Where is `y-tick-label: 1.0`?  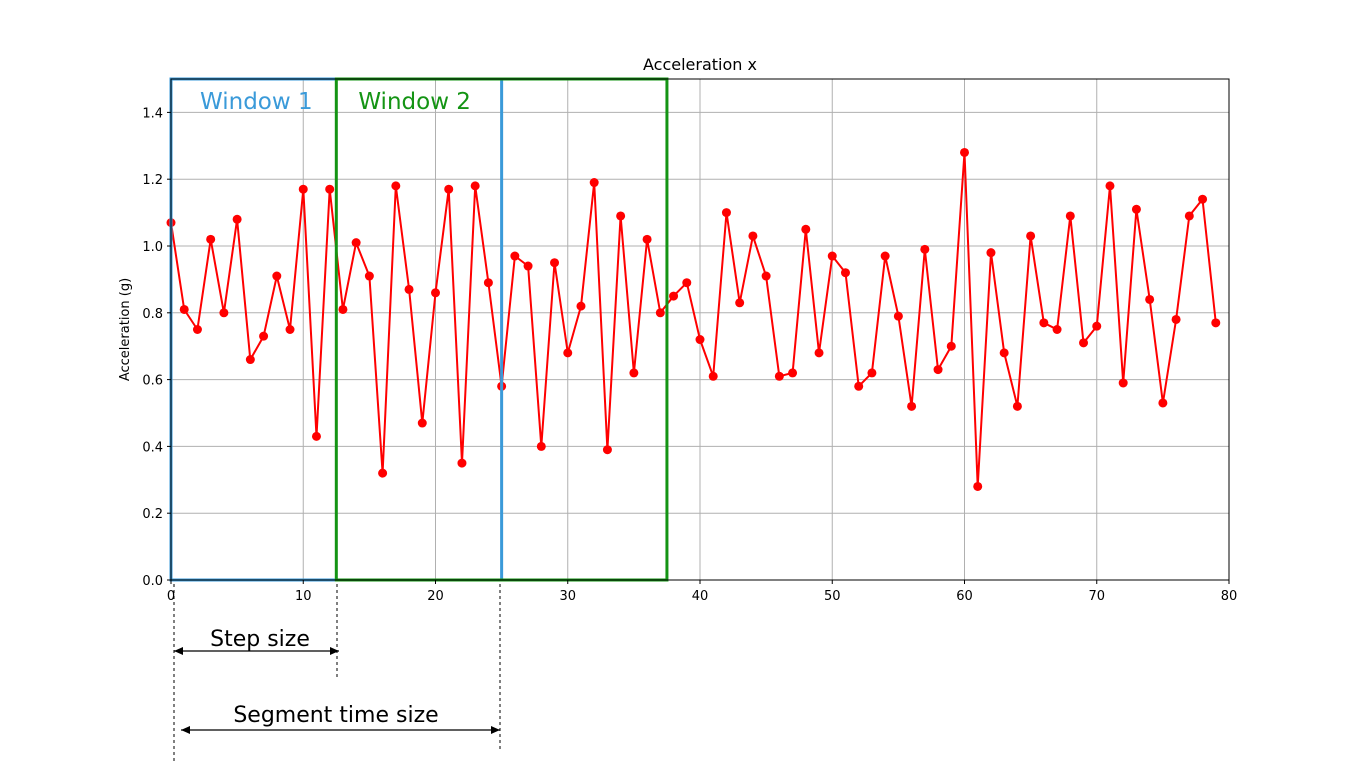 y-tick-label: 1.0 is located at coordinates (152, 247).